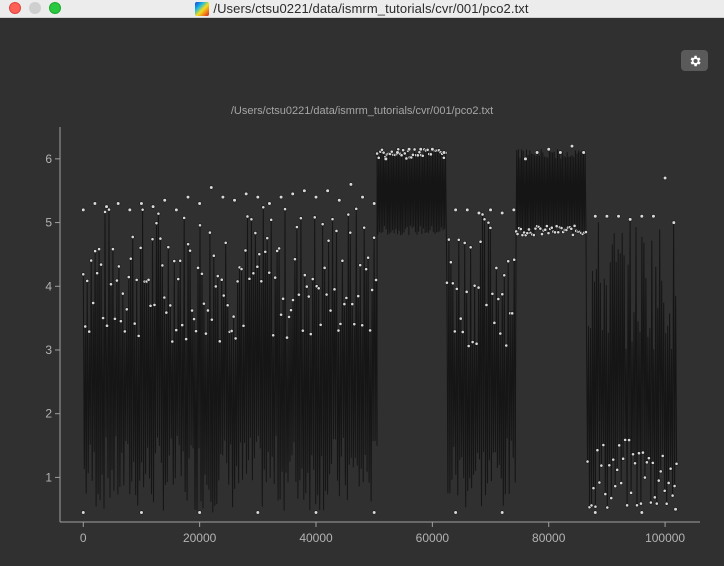  I want to click on x-tick-label: 80000, so click(549, 538).